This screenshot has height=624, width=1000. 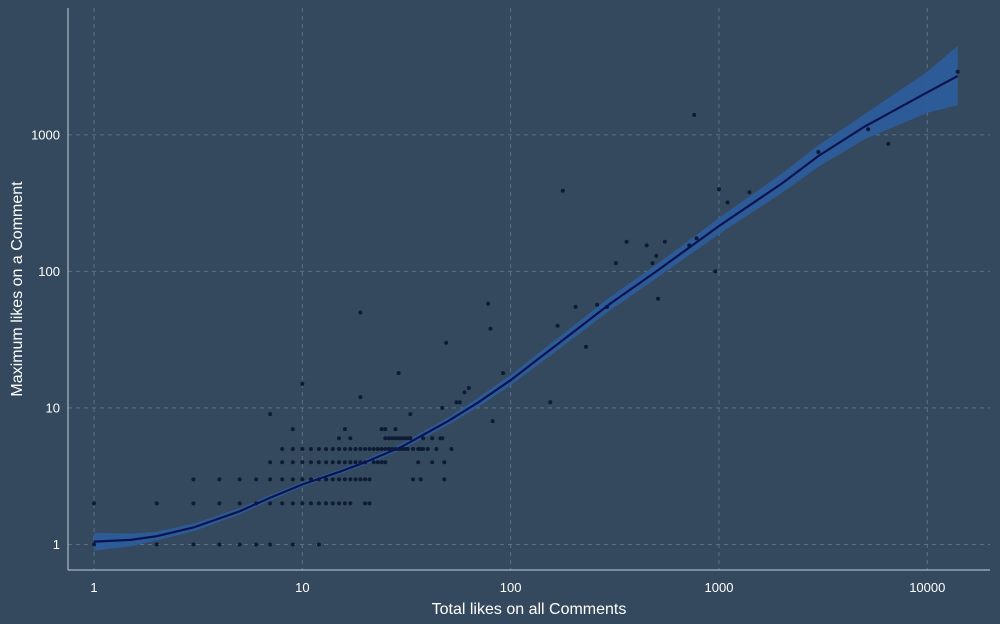 I want to click on x-tick-label: 1000, so click(x=719, y=587).